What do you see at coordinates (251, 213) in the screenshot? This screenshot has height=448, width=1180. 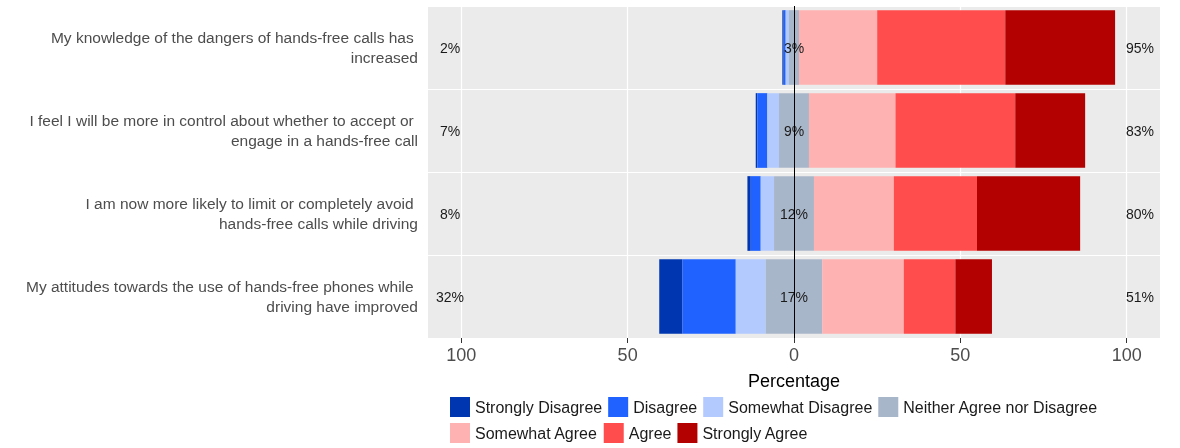 I see `y-tick-label: I am now more likely to limit or completely avoid hands-free calls while driving` at bounding box center [251, 213].